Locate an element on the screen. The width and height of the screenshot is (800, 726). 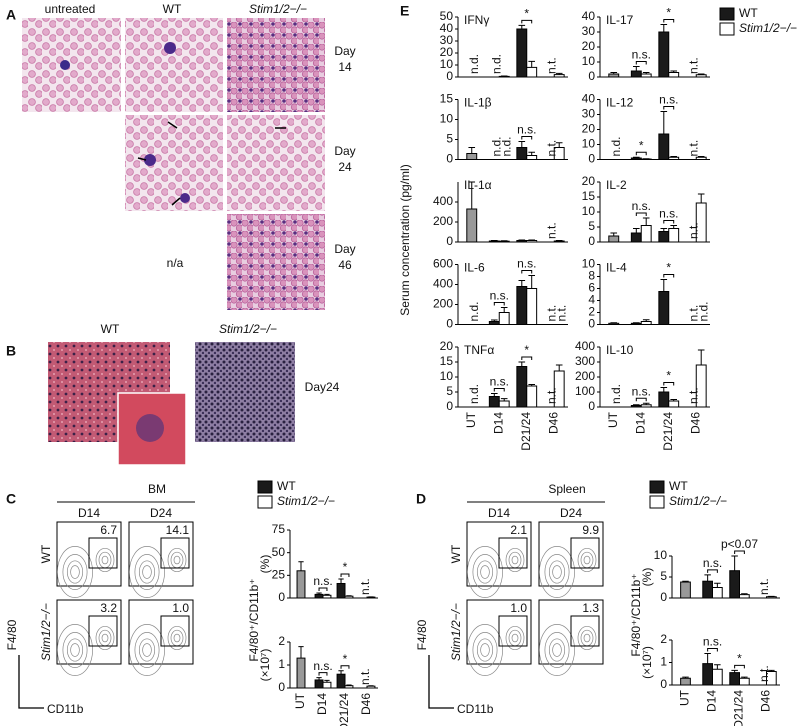
row-label: Stim1/2−/− is located at coordinates (456, 632).